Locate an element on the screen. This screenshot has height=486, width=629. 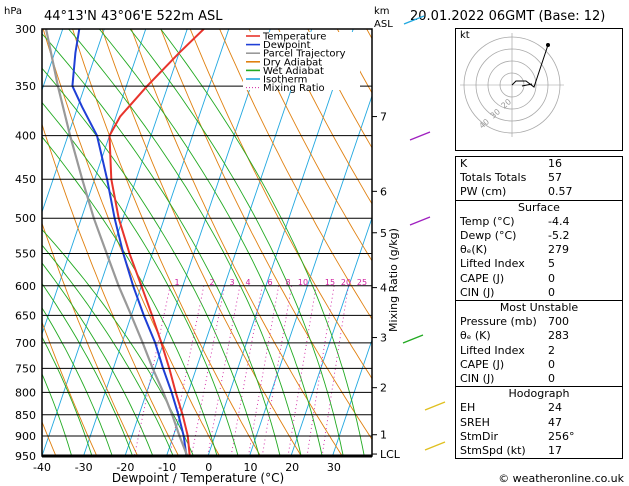
index-value: 2 is located at coordinates (551, 350).